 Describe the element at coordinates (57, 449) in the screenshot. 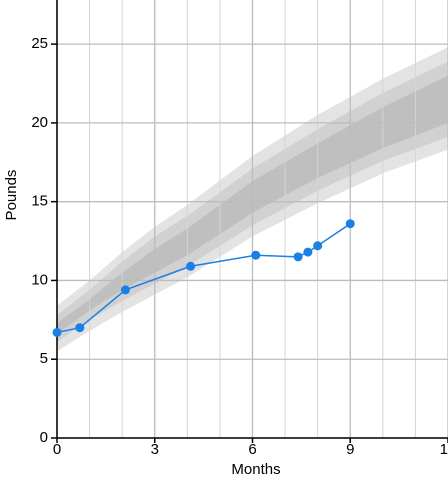

I see `x-tick-label: 0` at that location.